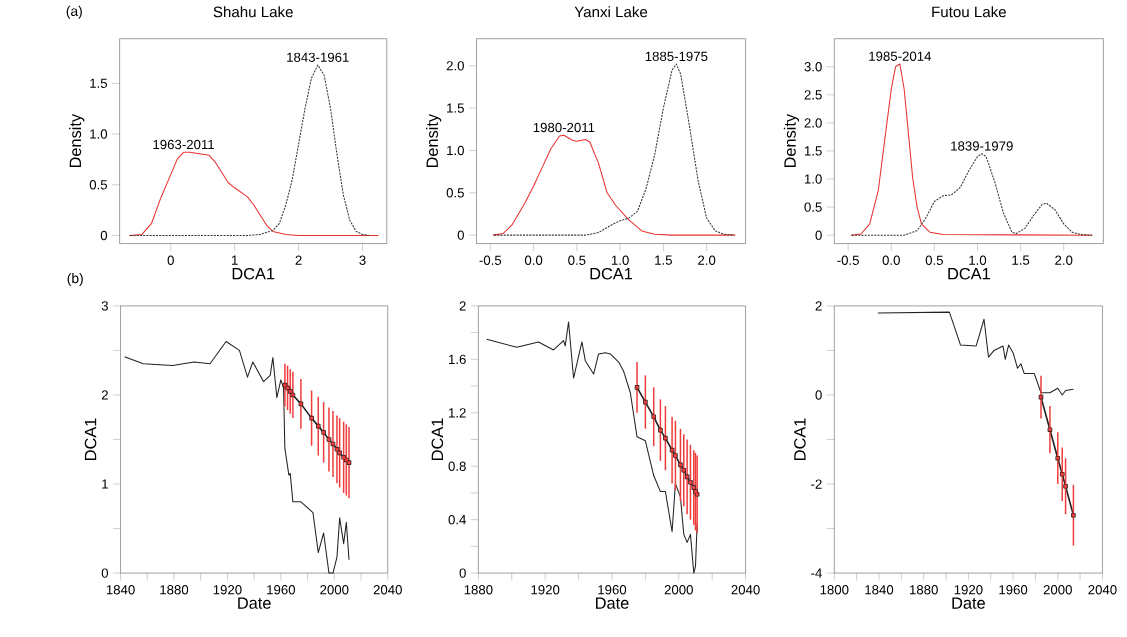 The height and width of the screenshot is (637, 1127). I want to click on series-label: 1985-2014, so click(900, 56).